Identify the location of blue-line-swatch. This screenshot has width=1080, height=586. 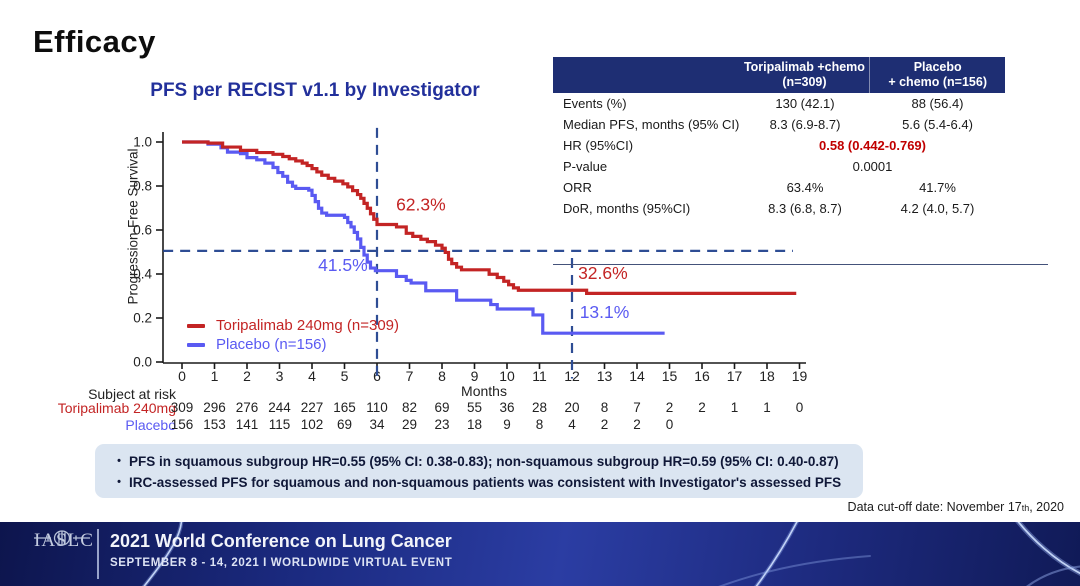
(196, 344).